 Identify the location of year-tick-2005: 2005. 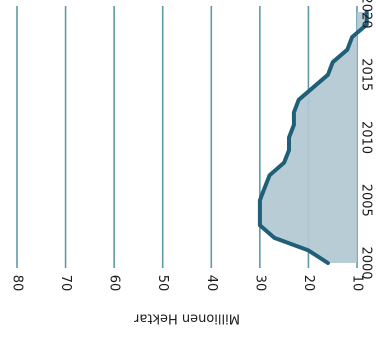
(366, 200).